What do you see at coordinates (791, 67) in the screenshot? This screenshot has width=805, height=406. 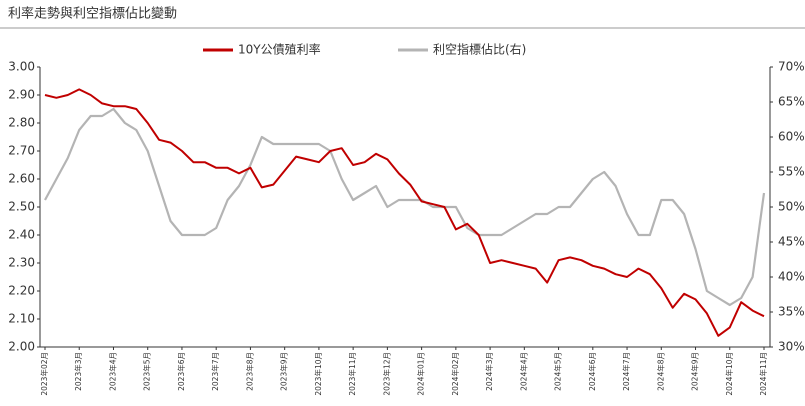 I see `y2-tick-label: 70%` at bounding box center [791, 67].